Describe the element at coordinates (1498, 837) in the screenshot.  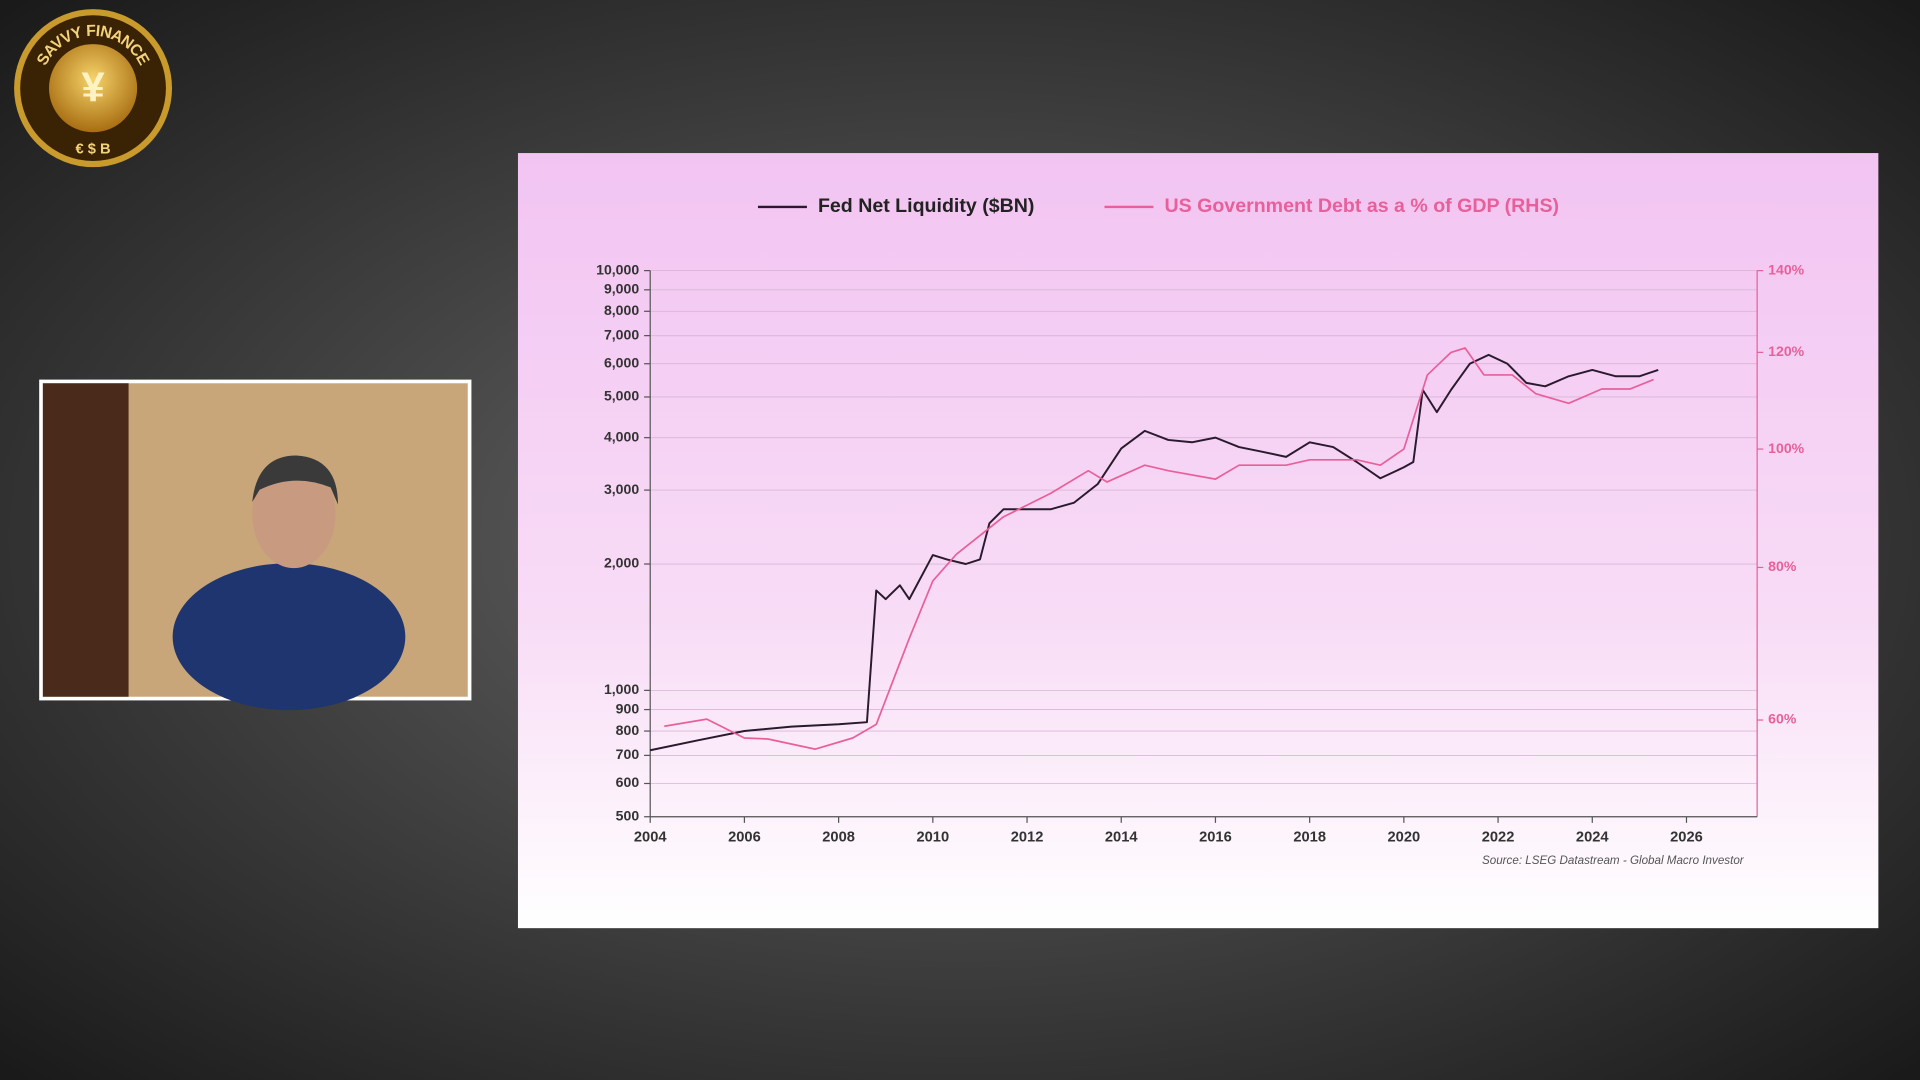
I see `x-tick-label: 2022` at that location.